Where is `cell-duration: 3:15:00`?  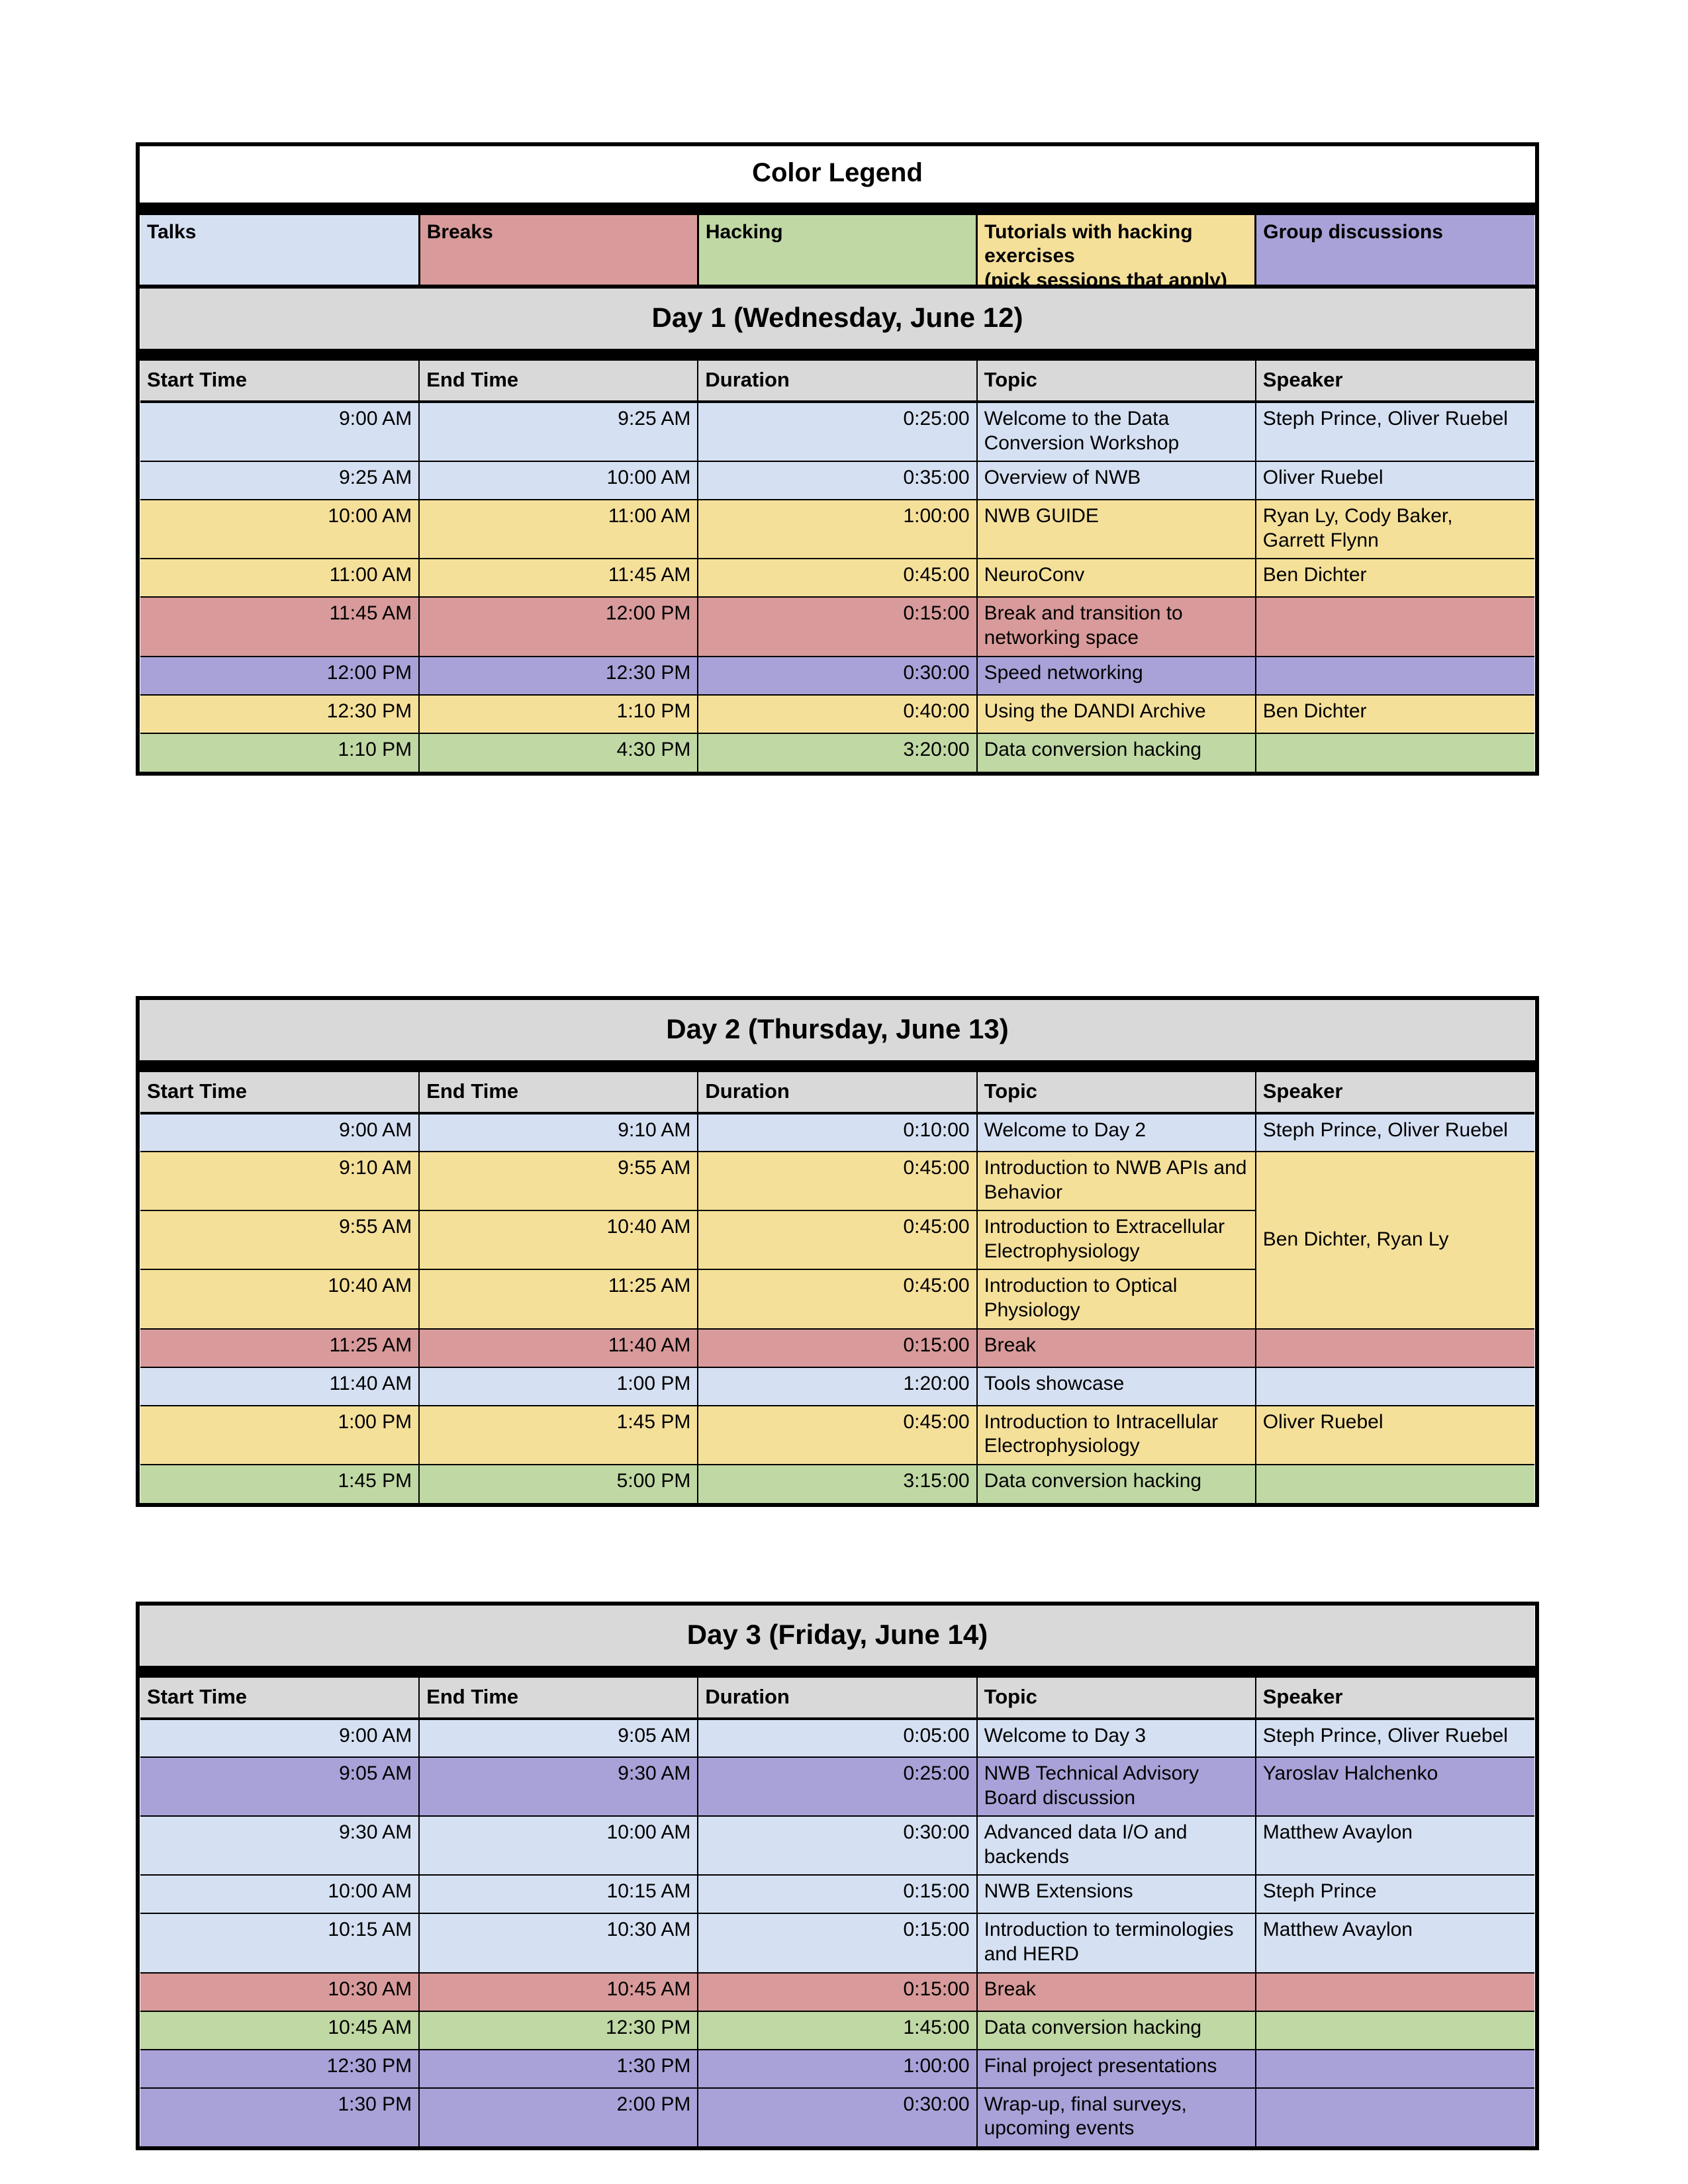
cell-duration: 3:15:00 is located at coordinates (837, 1483).